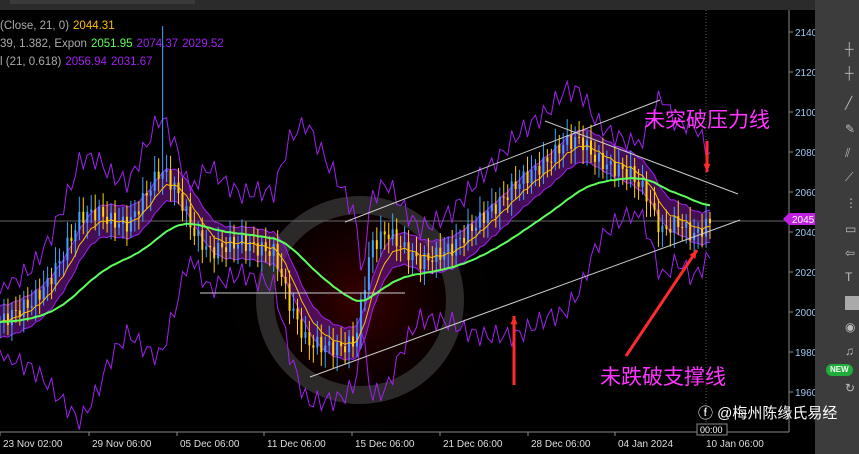 Image resolution: width=859 pixels, height=454 pixels. Describe the element at coordinates (31, 62) in the screenshot. I see `legend-label: l (21, 0.618)` at that location.